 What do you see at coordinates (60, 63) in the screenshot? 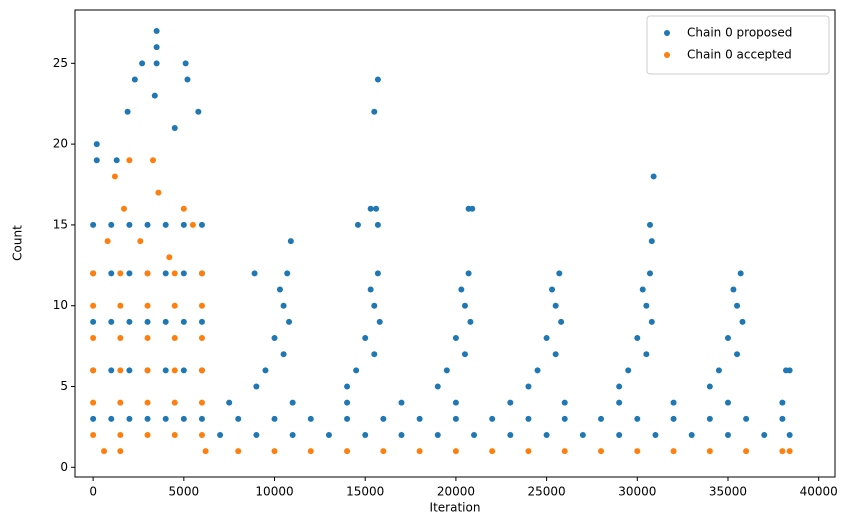
I see `y-tick-label: 25` at bounding box center [60, 63].